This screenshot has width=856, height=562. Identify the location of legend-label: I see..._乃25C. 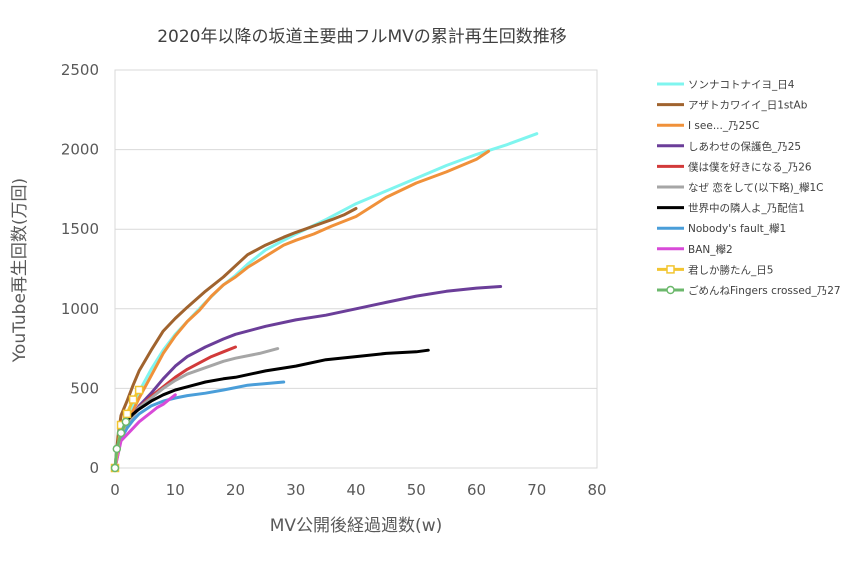
(723, 126).